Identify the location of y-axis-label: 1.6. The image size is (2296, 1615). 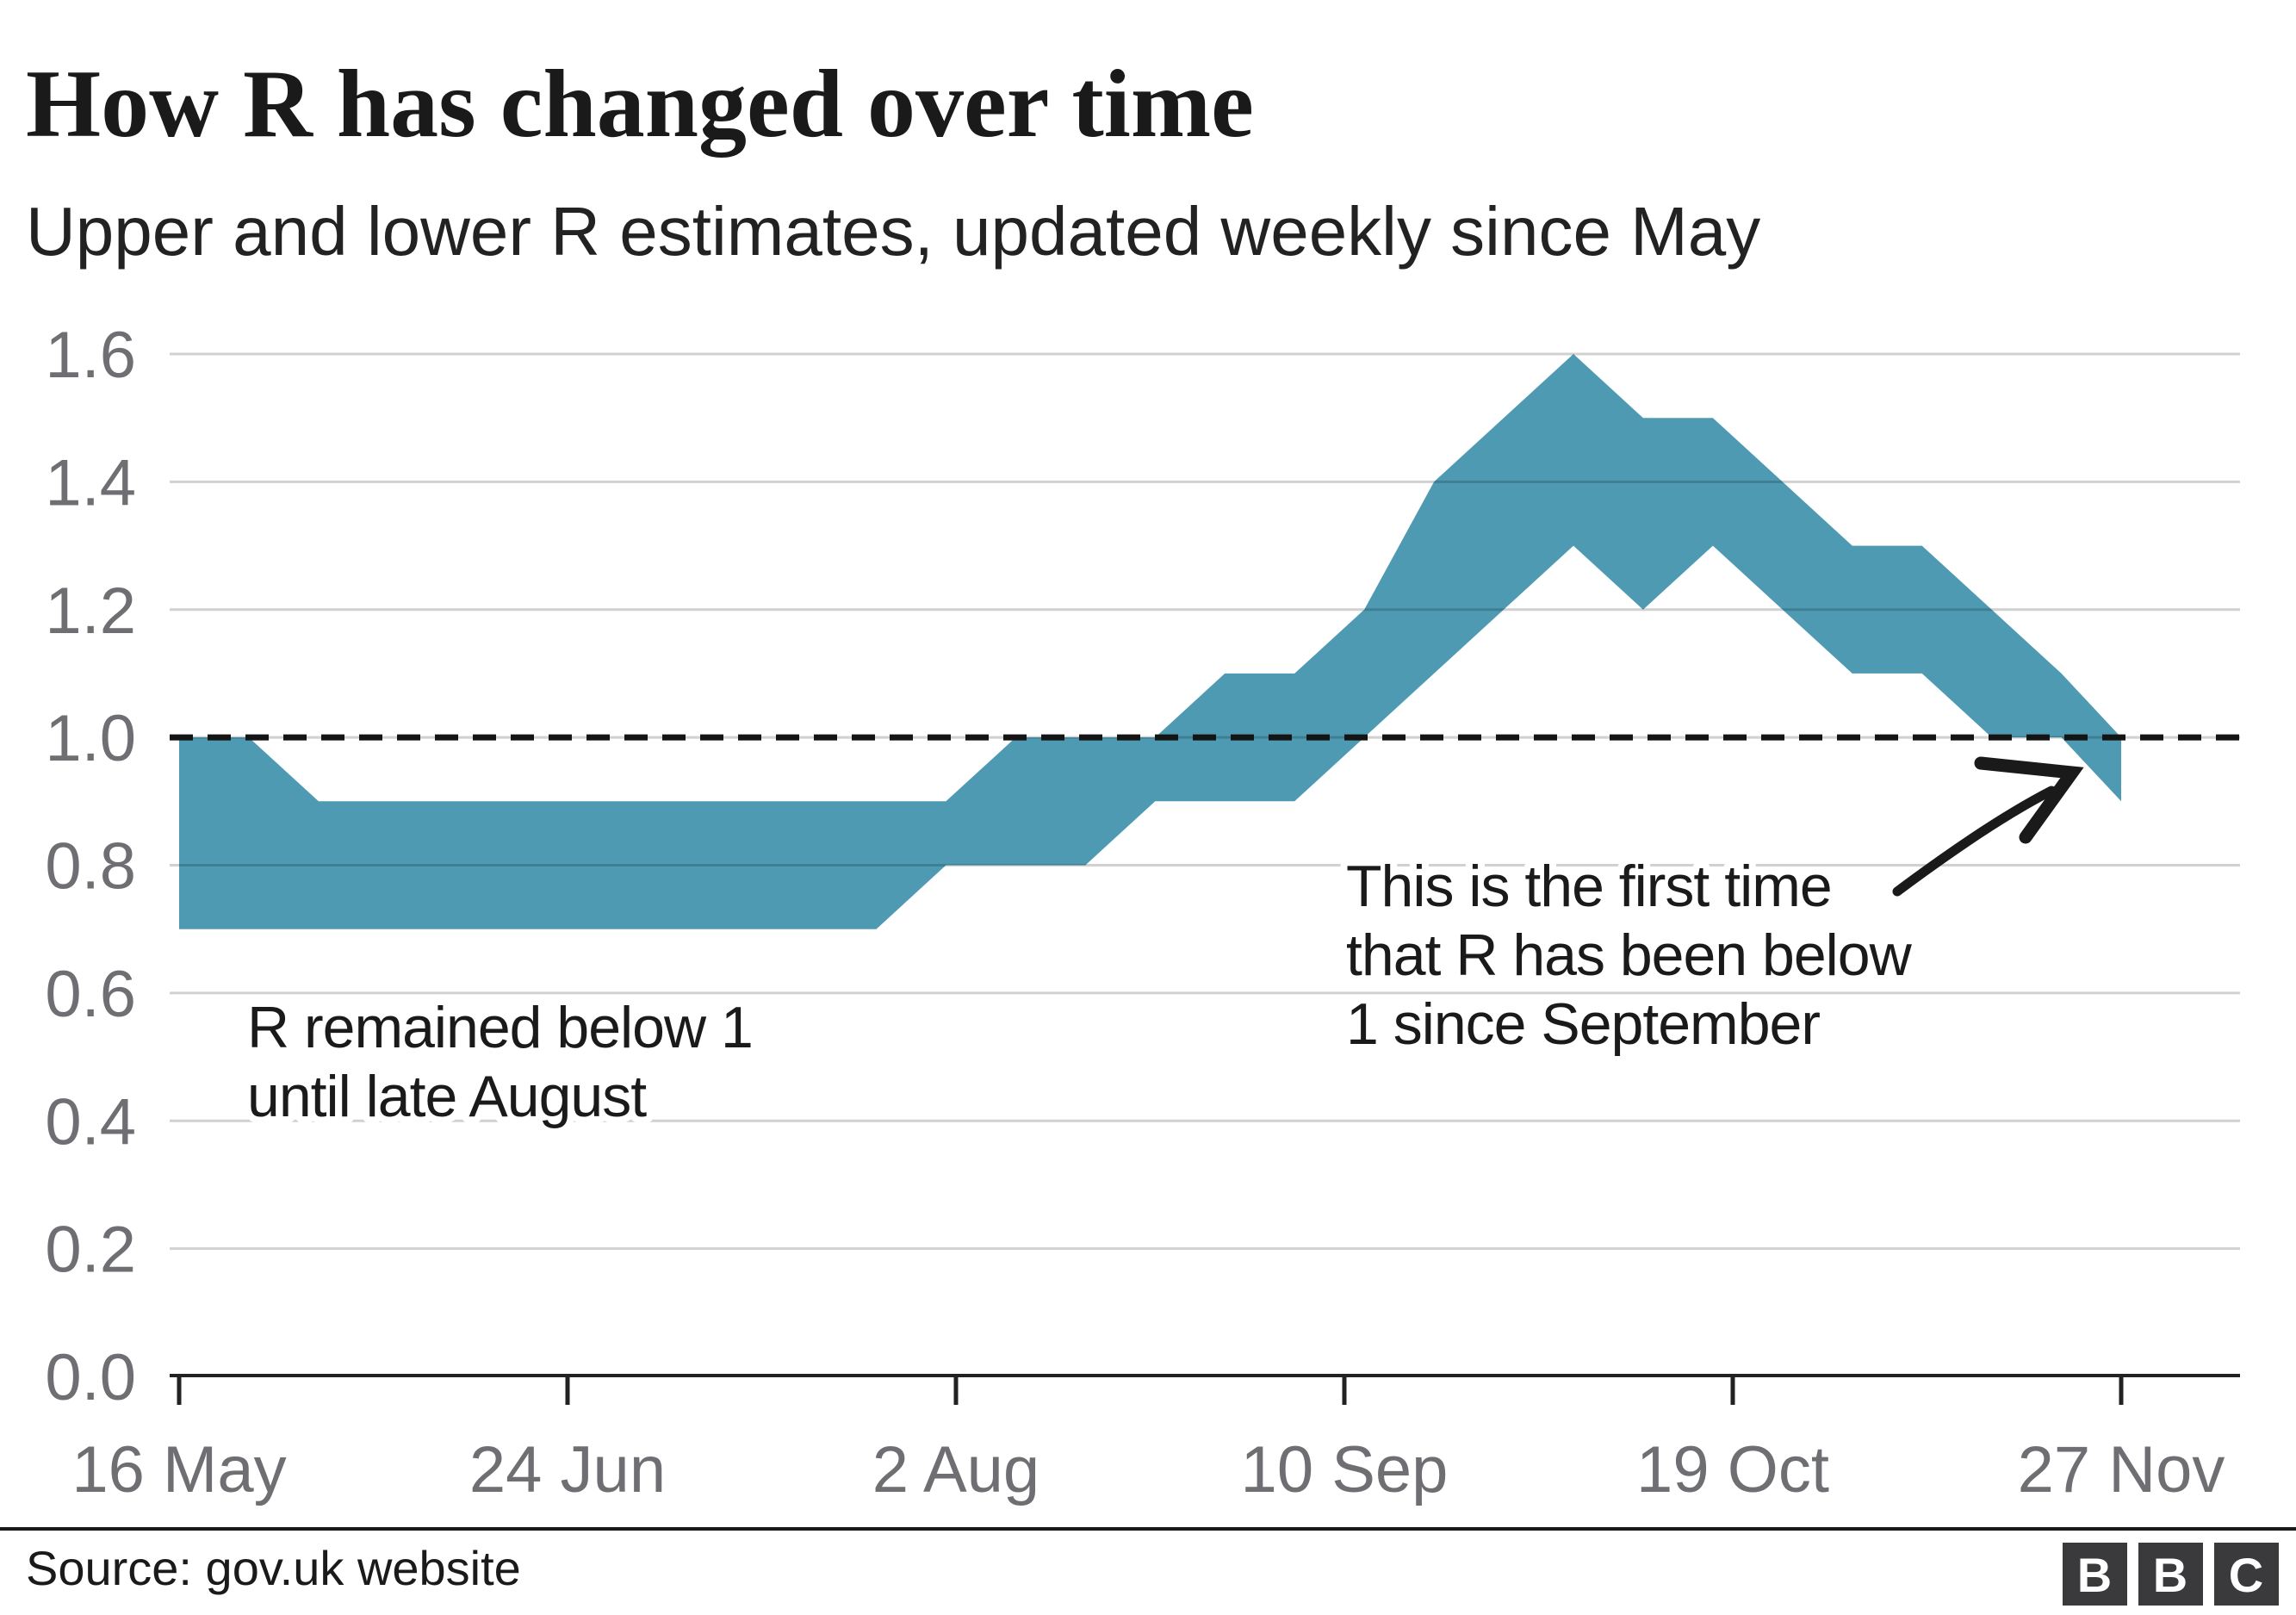
(90, 355).